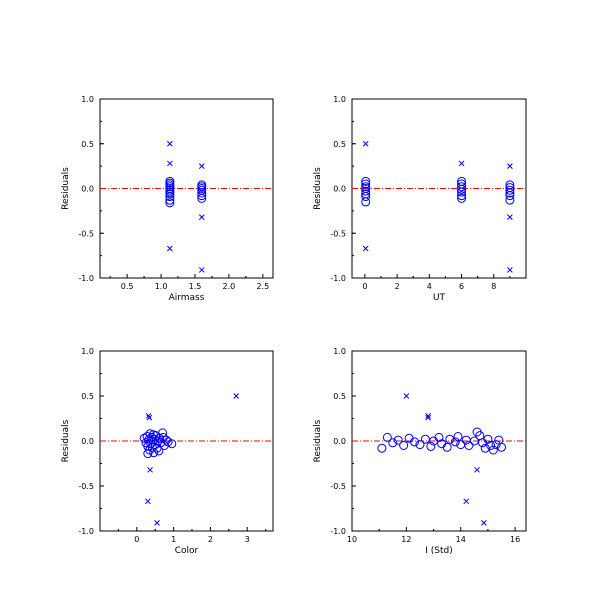 The width and height of the screenshot is (608, 608). I want to click on x-tick-label: 14, so click(461, 539).